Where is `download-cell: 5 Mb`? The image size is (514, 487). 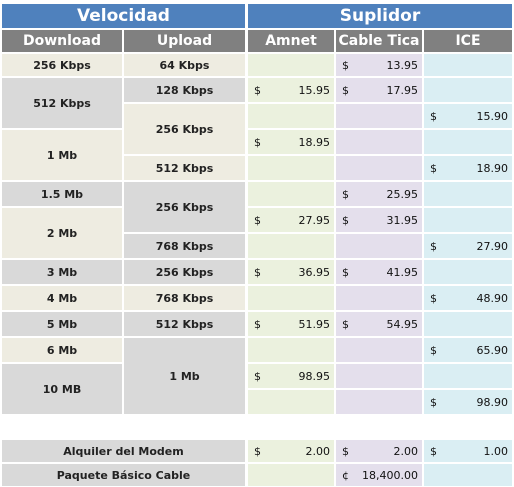
download-cell: 5 Mb is located at coordinates (62, 324).